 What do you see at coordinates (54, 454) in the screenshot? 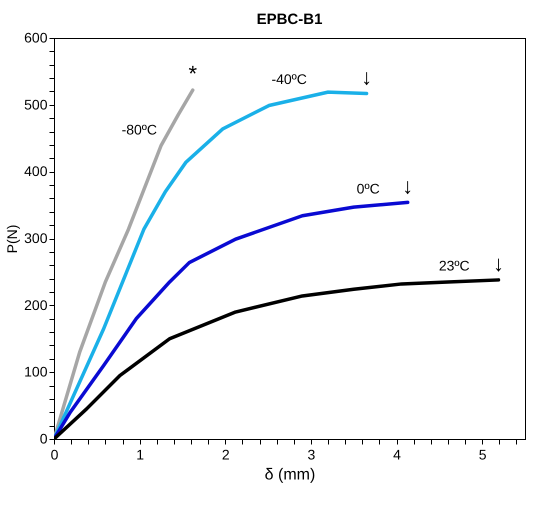
I see `x-tick-label: 0` at bounding box center [54, 454].